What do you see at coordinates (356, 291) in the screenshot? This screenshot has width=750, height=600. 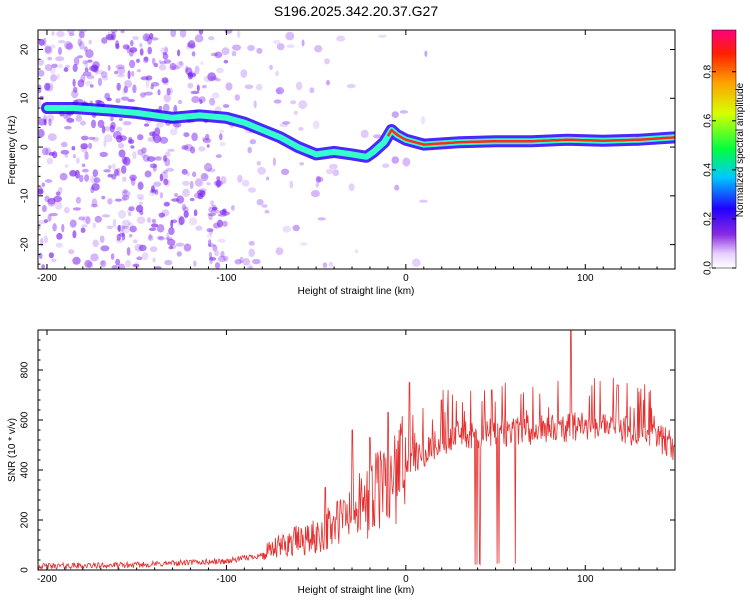 I see `spectrogram-x-label: Height of straight line (km)` at bounding box center [356, 291].